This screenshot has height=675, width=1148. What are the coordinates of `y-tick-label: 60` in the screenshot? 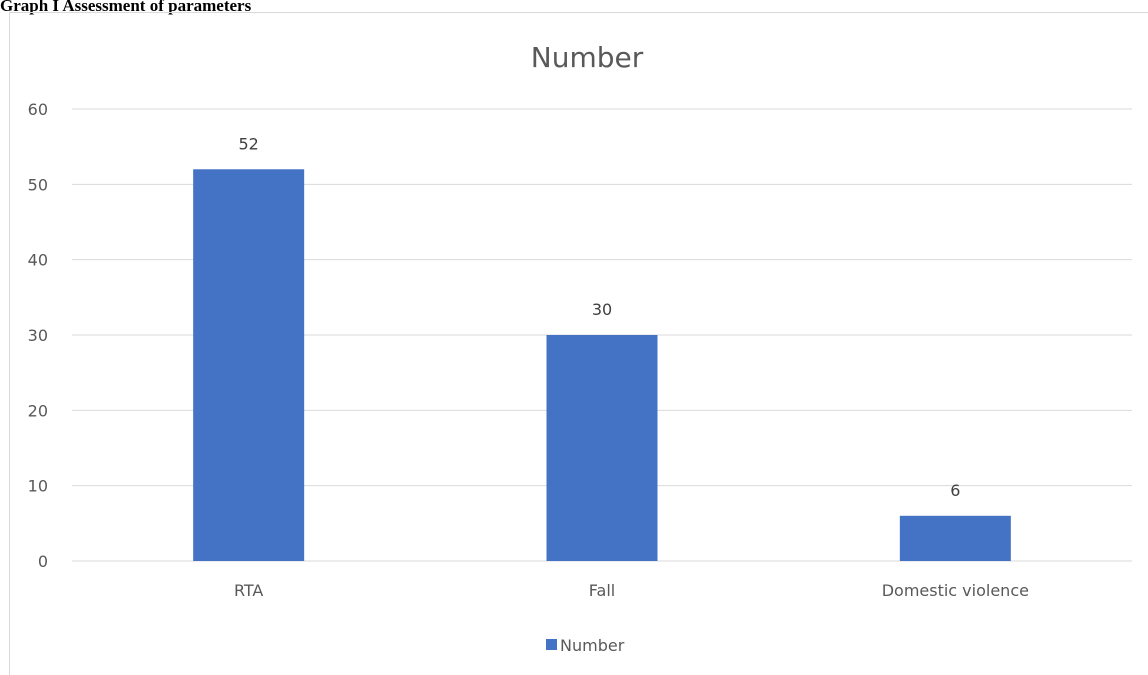 It's located at (38, 109).